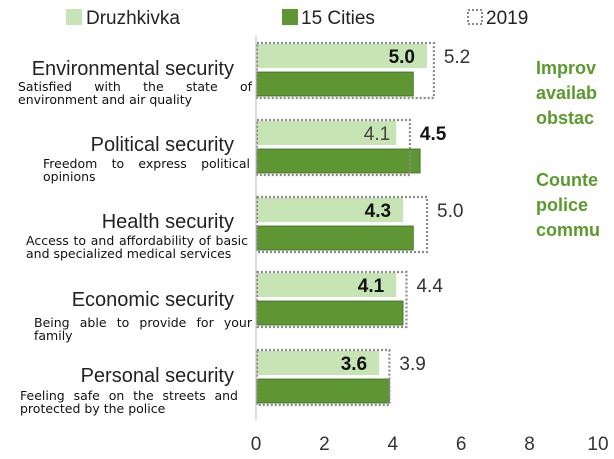 The image size is (614, 459). What do you see at coordinates (433, 134) in the screenshot?
I see `label-2019-1: 4.5` at bounding box center [433, 134].